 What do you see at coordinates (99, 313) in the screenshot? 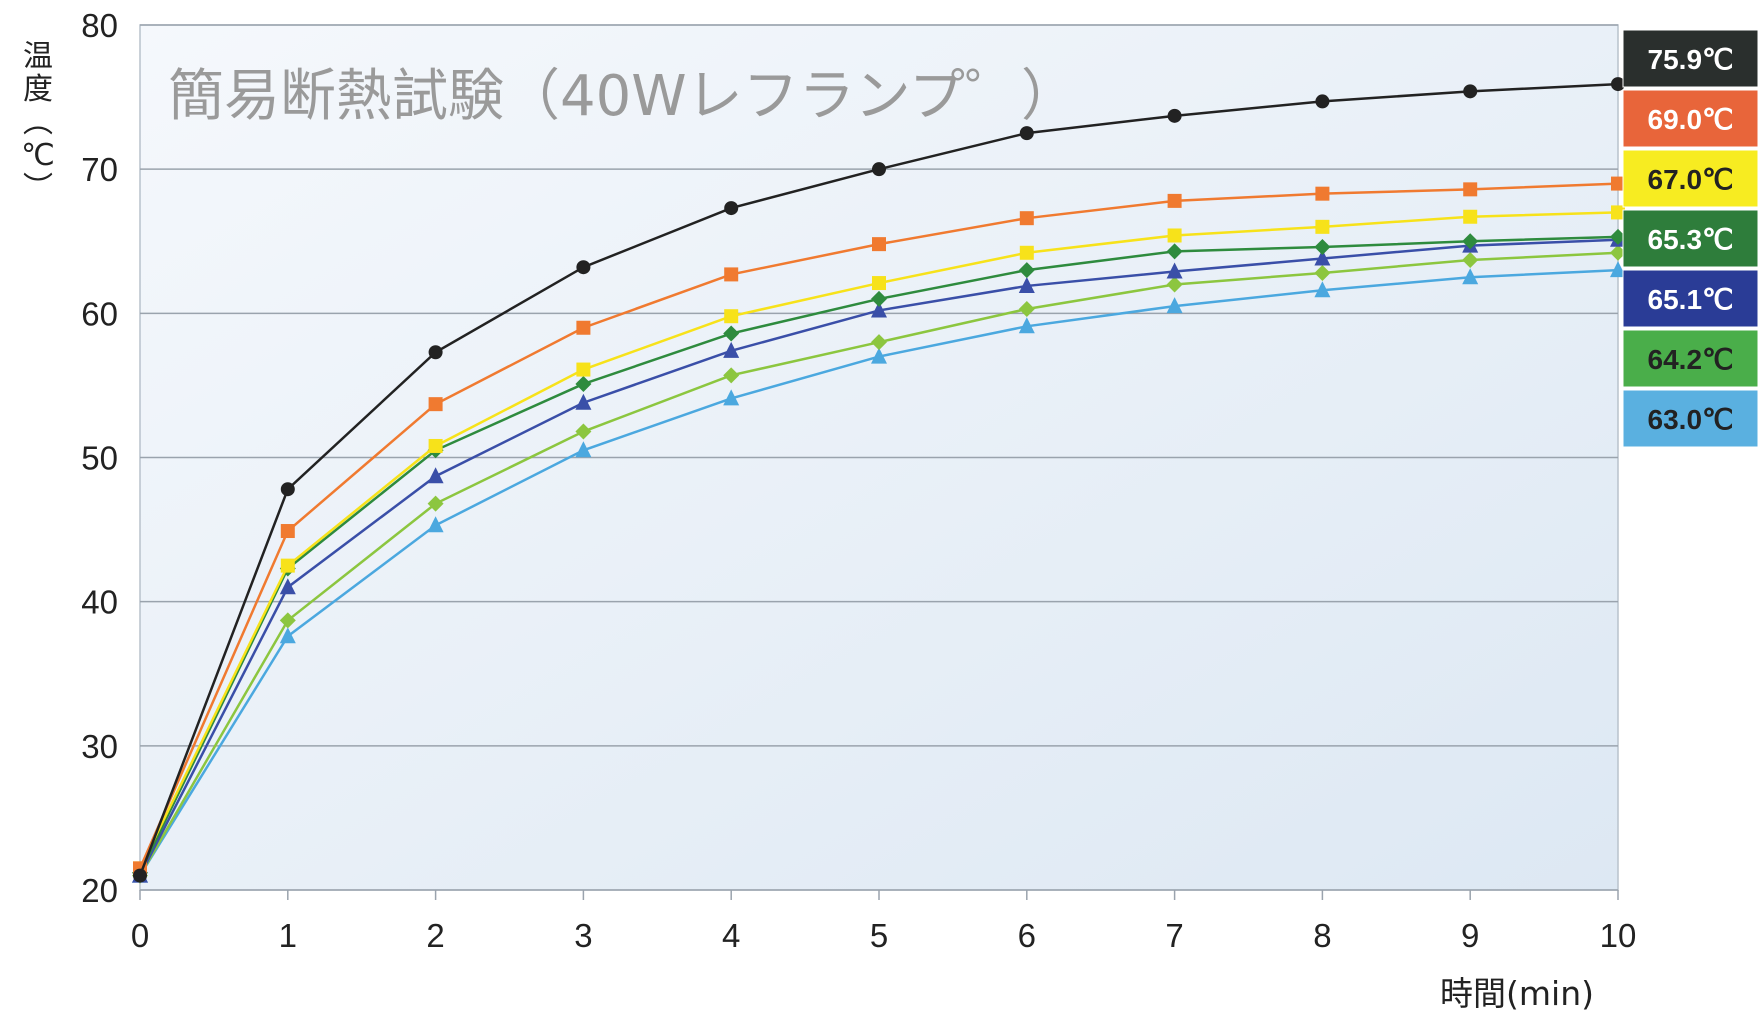
I see `y-tick-label: 60` at bounding box center [99, 313].